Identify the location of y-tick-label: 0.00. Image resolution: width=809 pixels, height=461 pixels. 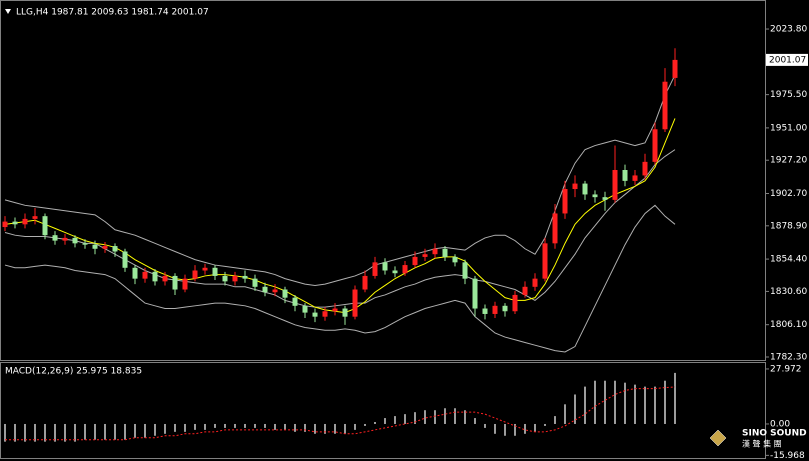
(780, 424).